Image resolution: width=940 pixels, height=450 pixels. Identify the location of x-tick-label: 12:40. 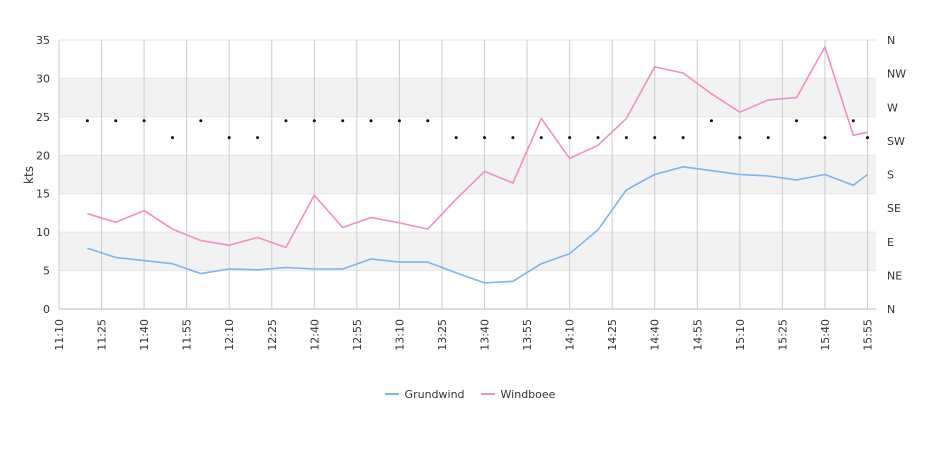
(314, 335).